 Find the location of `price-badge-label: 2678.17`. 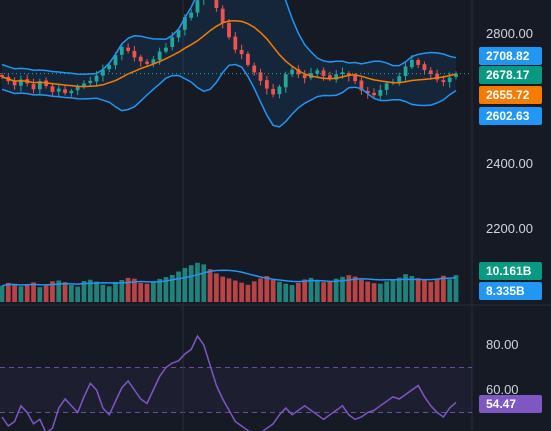

price-badge-label: 2678.17 is located at coordinates (508, 75).